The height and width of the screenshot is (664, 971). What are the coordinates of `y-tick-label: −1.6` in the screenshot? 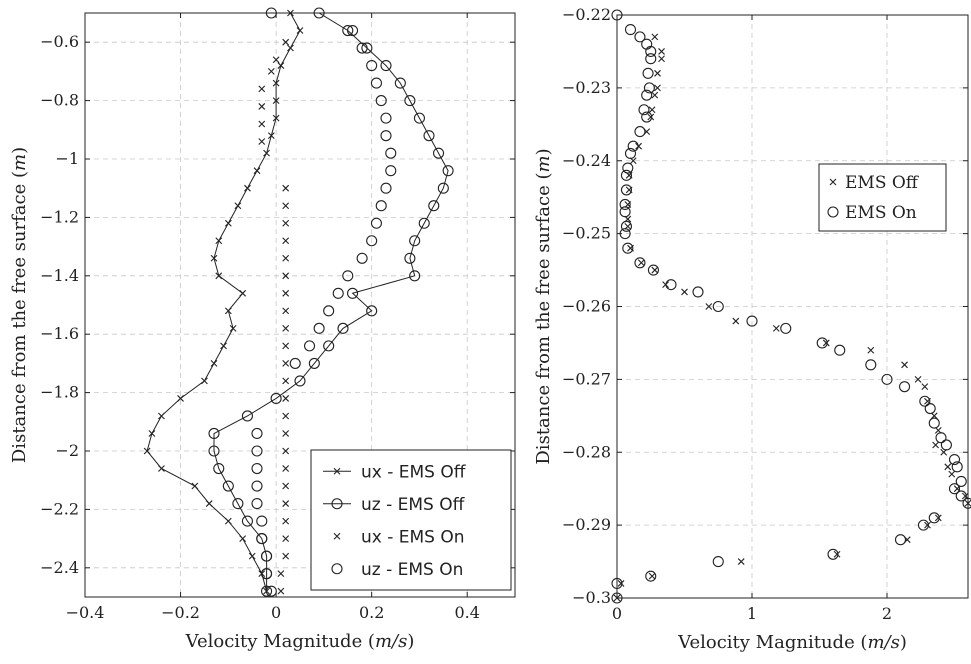 It's located at (59, 333).